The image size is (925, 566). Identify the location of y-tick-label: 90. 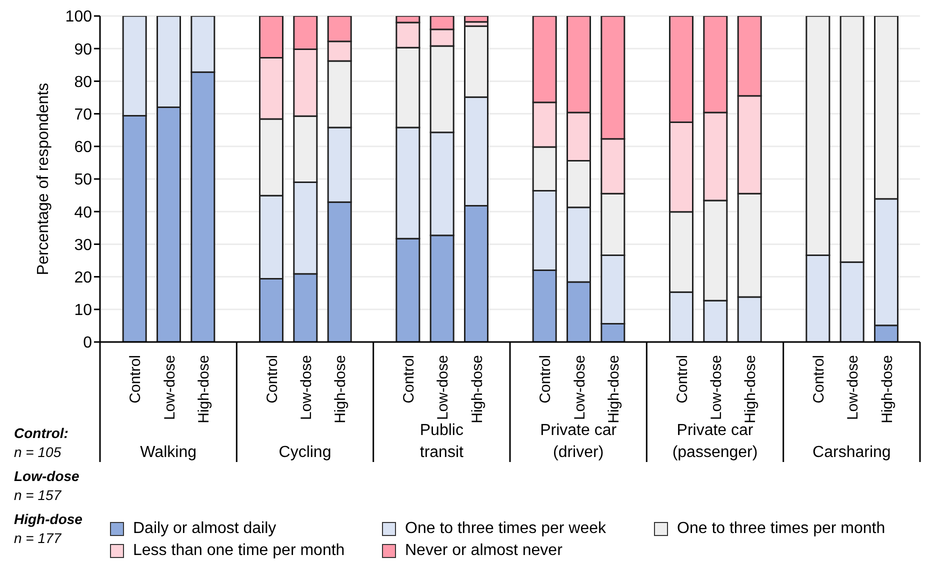
(83, 49).